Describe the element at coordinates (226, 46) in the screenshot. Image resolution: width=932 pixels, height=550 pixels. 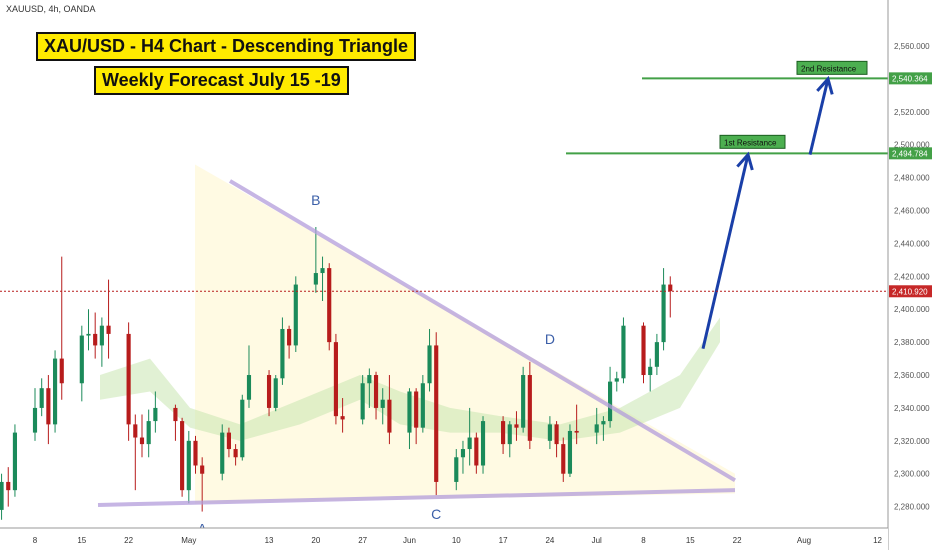
I see `chart-title: XAU/USD - H4 Chart - Descending Triangle` at that location.